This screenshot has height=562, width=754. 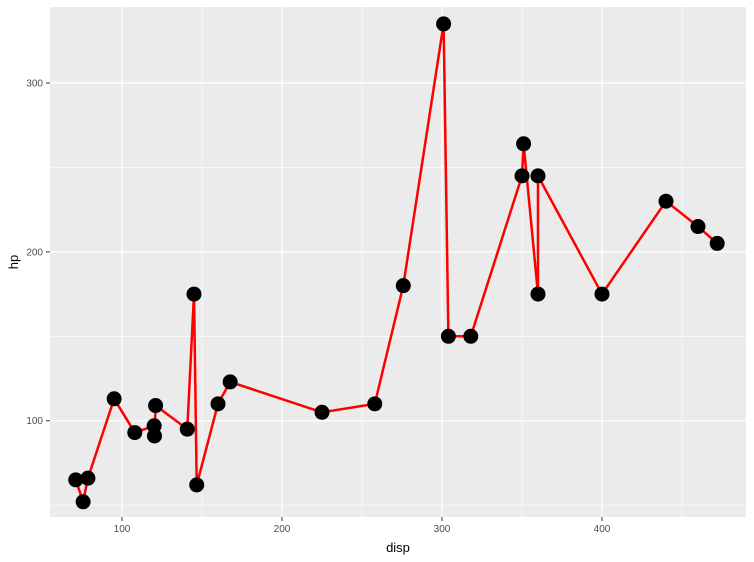 I want to click on x-tick-label: 400, so click(x=602, y=529).